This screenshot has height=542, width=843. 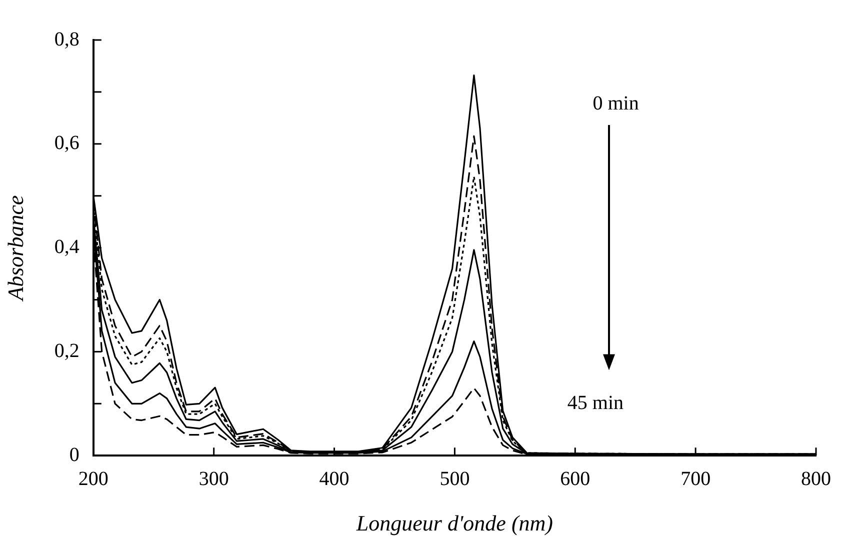 What do you see at coordinates (74, 455) in the screenshot?
I see `y-tick-label: 0` at bounding box center [74, 455].